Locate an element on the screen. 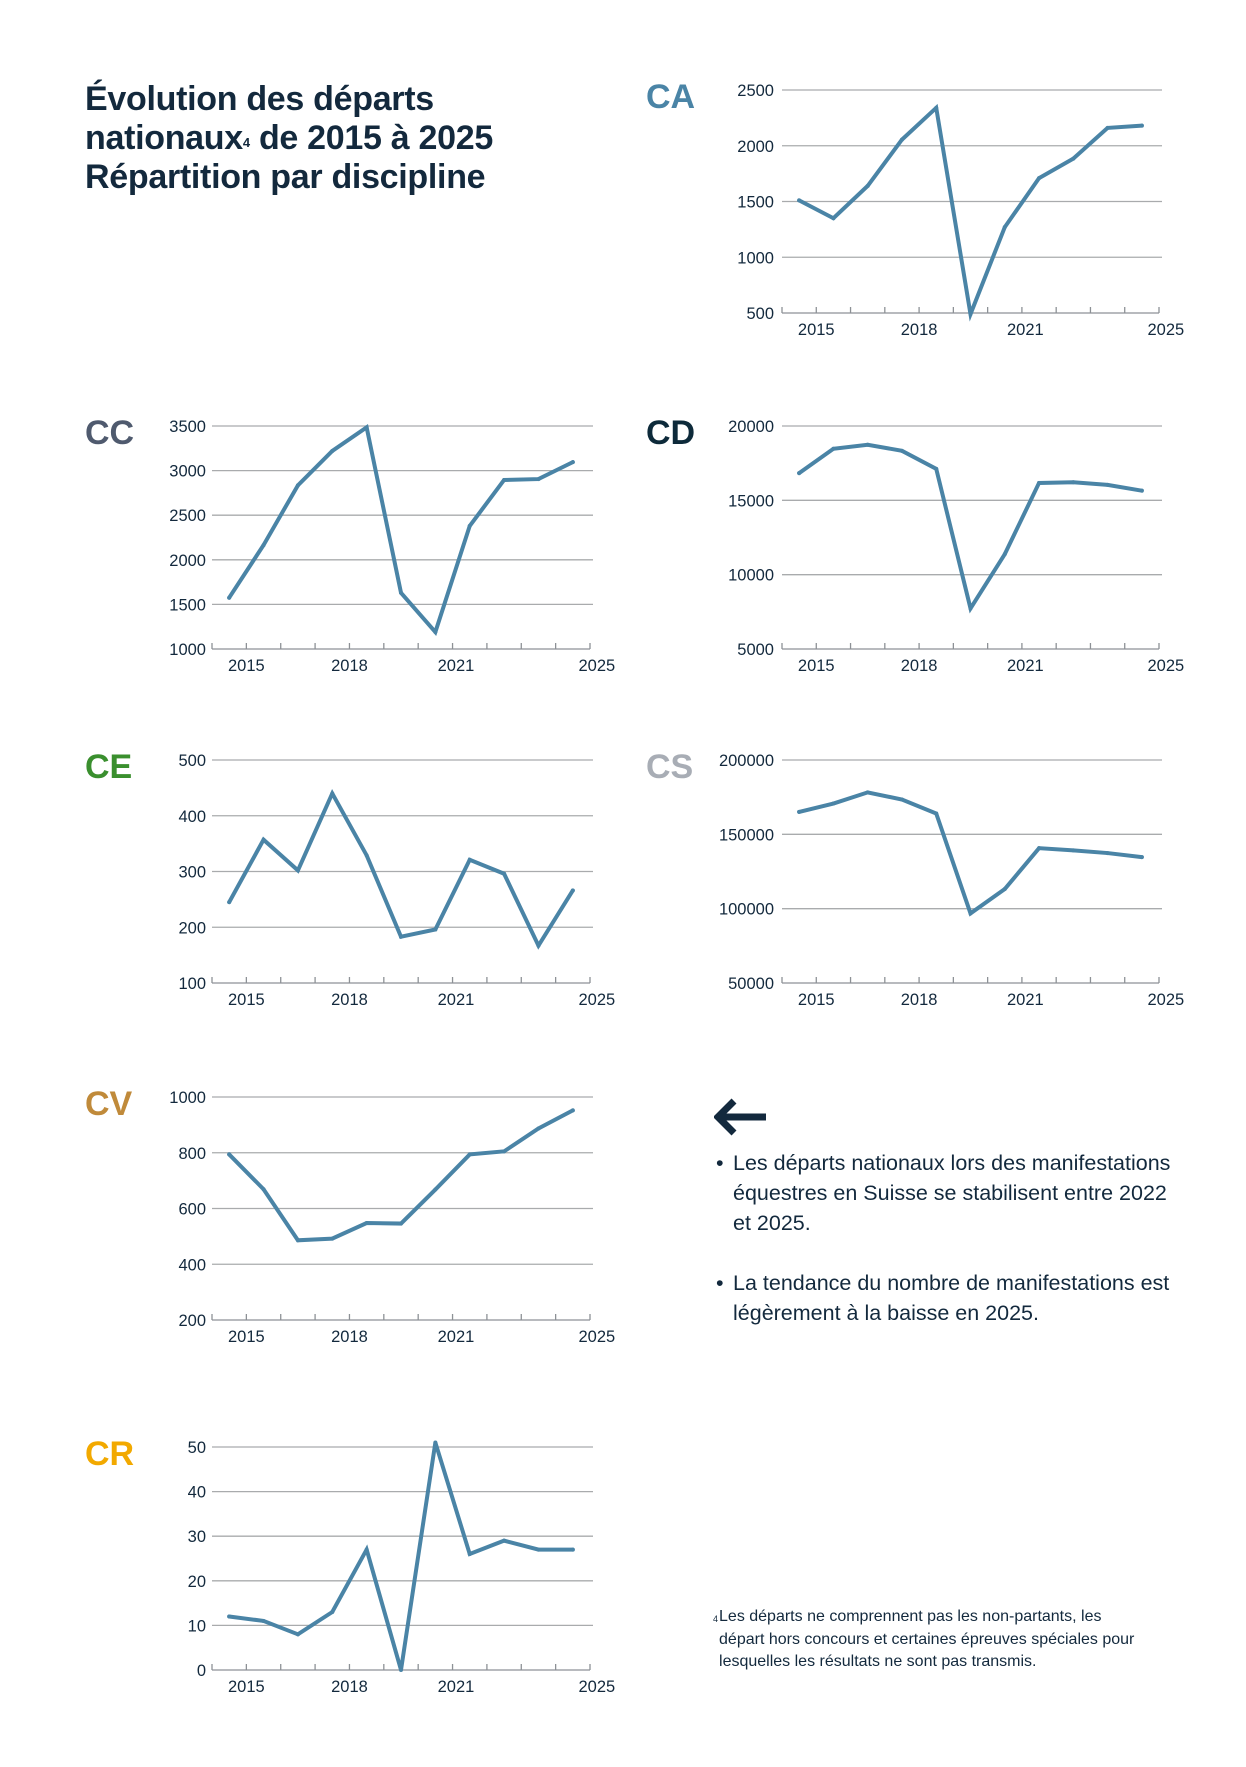  footnote-reference: 4 is located at coordinates (246, 142).